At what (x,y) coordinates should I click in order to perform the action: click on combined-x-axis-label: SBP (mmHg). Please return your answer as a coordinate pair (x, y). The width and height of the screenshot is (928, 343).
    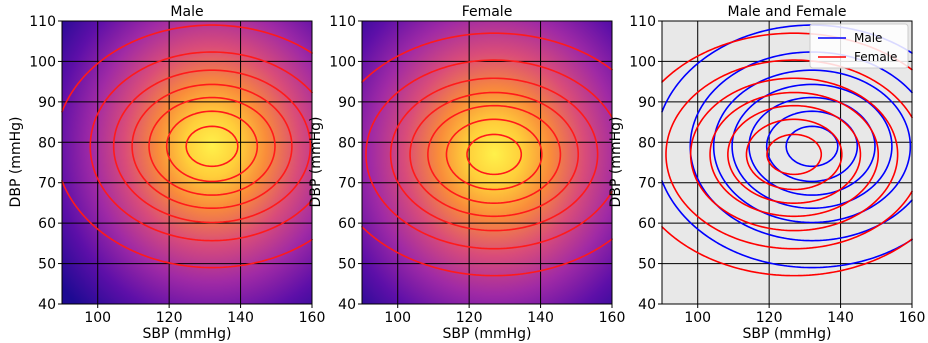
    Looking at the image, I should click on (787, 334).